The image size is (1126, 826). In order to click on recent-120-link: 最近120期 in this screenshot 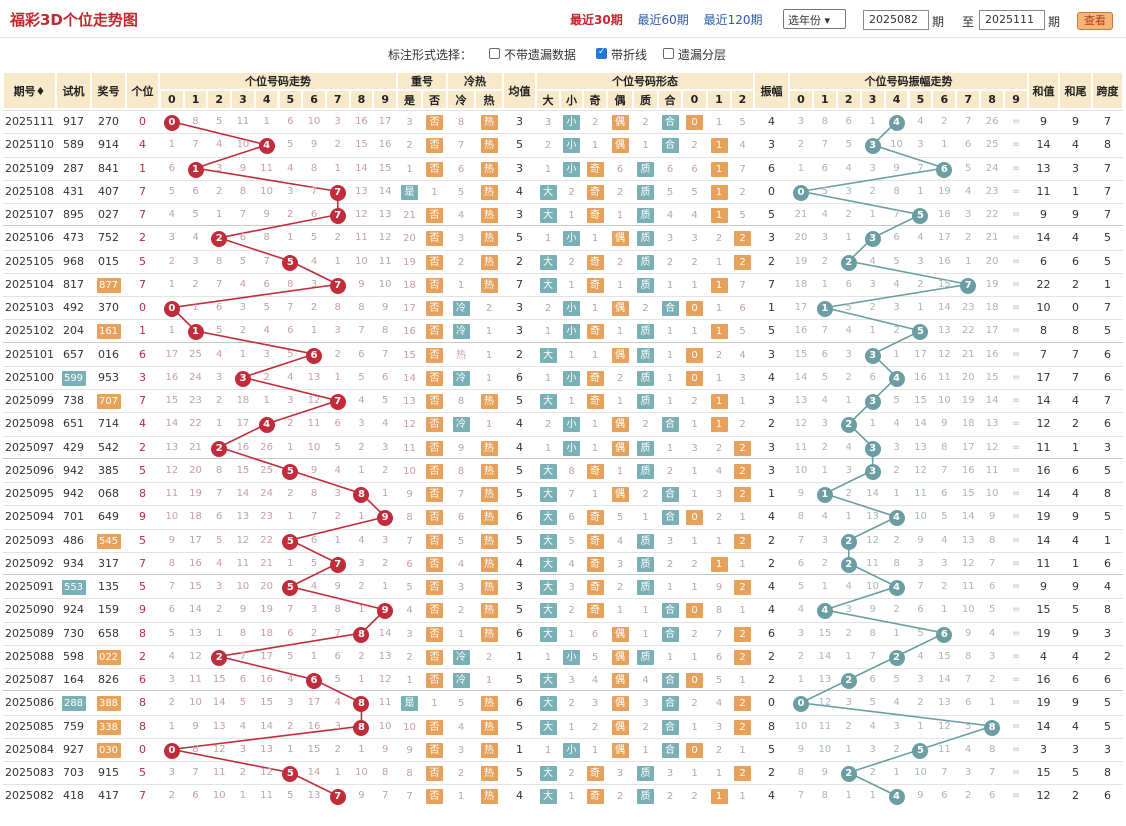, I will do `click(733, 20)`.